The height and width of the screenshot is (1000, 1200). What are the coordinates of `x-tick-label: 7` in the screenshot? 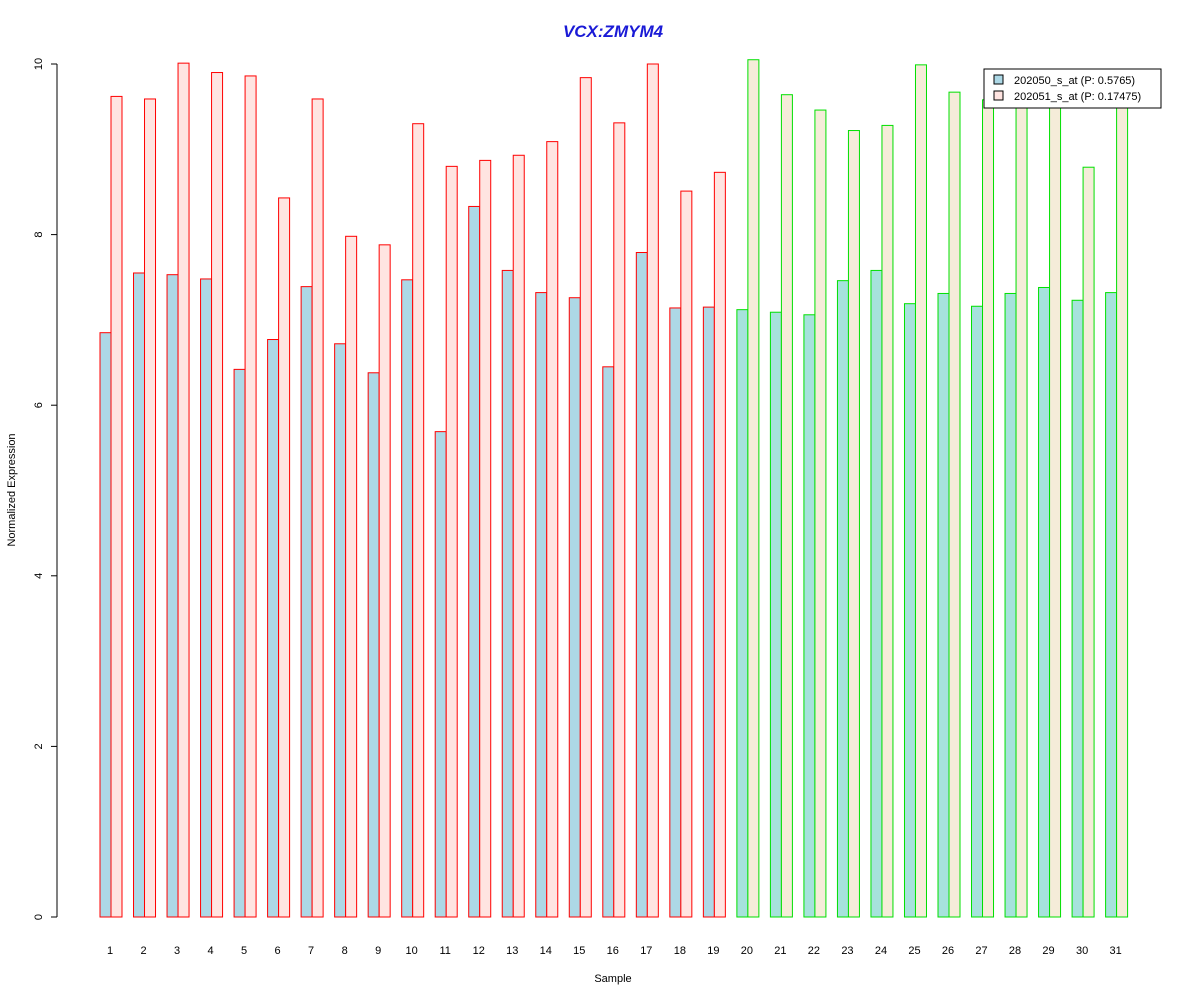 It's located at (311, 951).